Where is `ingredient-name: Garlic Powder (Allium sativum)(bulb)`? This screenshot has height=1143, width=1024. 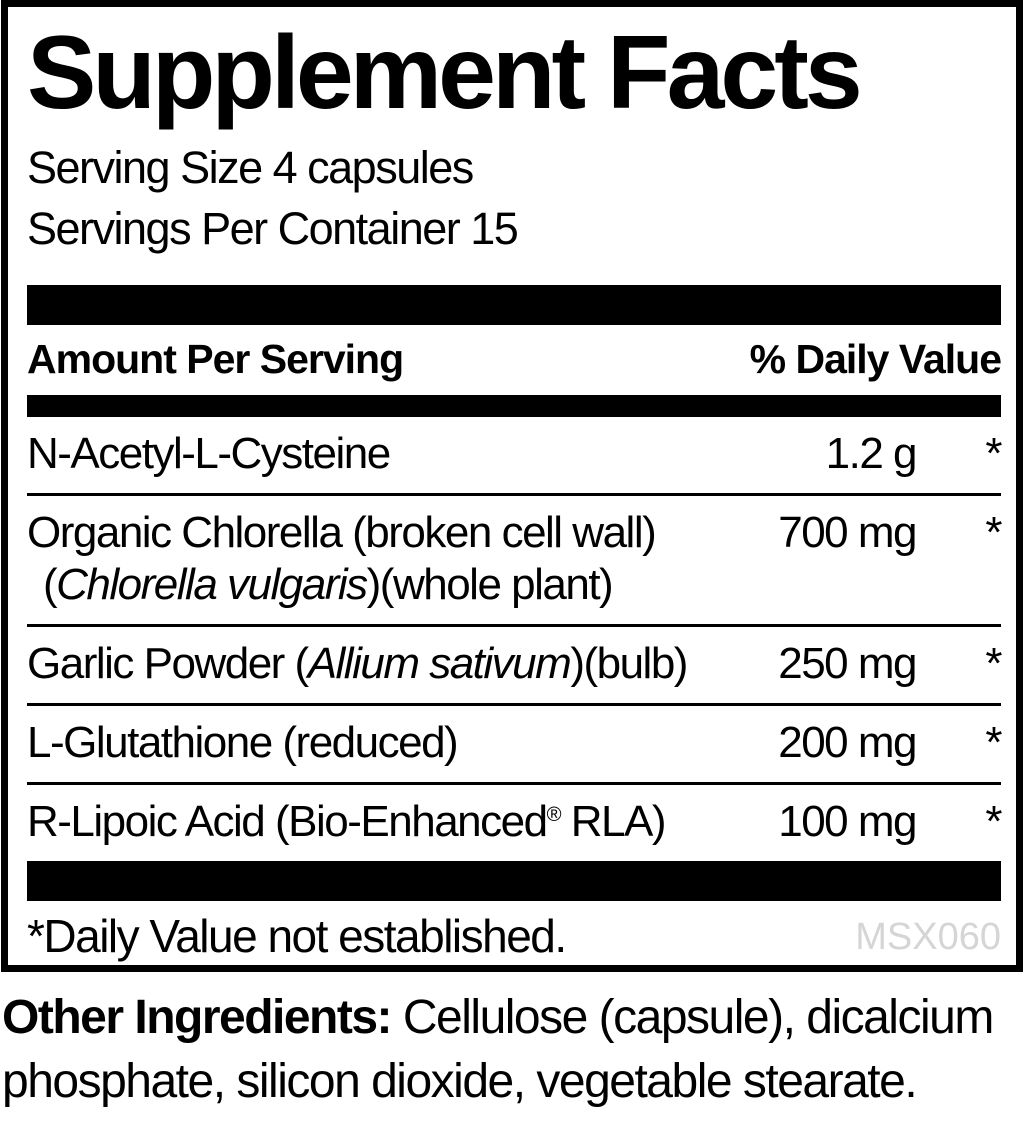
ingredient-name: Garlic Powder (Allium sativum)(bulb) is located at coordinates (376, 664).